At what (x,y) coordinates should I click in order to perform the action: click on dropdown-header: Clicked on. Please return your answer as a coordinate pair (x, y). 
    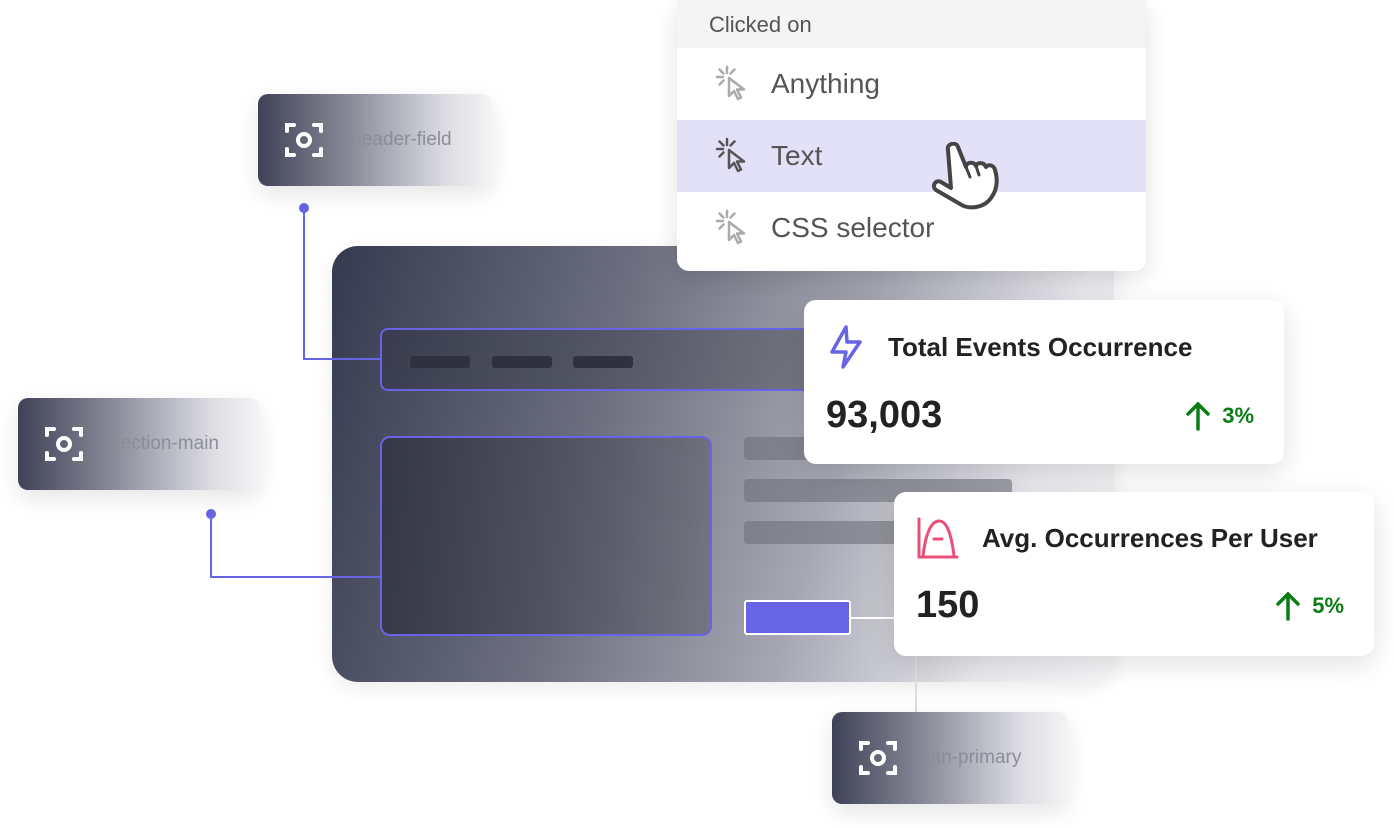
    Looking at the image, I should click on (911, 24).